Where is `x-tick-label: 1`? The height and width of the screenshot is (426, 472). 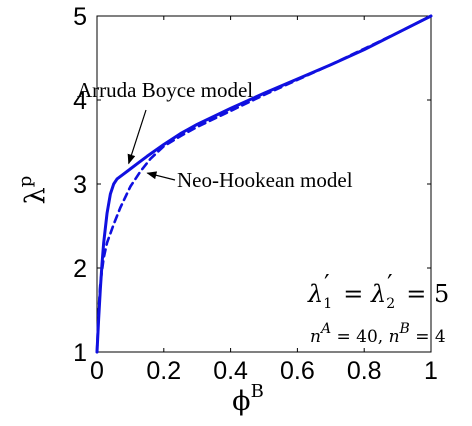
x-tick-label: 1 is located at coordinates (431, 371).